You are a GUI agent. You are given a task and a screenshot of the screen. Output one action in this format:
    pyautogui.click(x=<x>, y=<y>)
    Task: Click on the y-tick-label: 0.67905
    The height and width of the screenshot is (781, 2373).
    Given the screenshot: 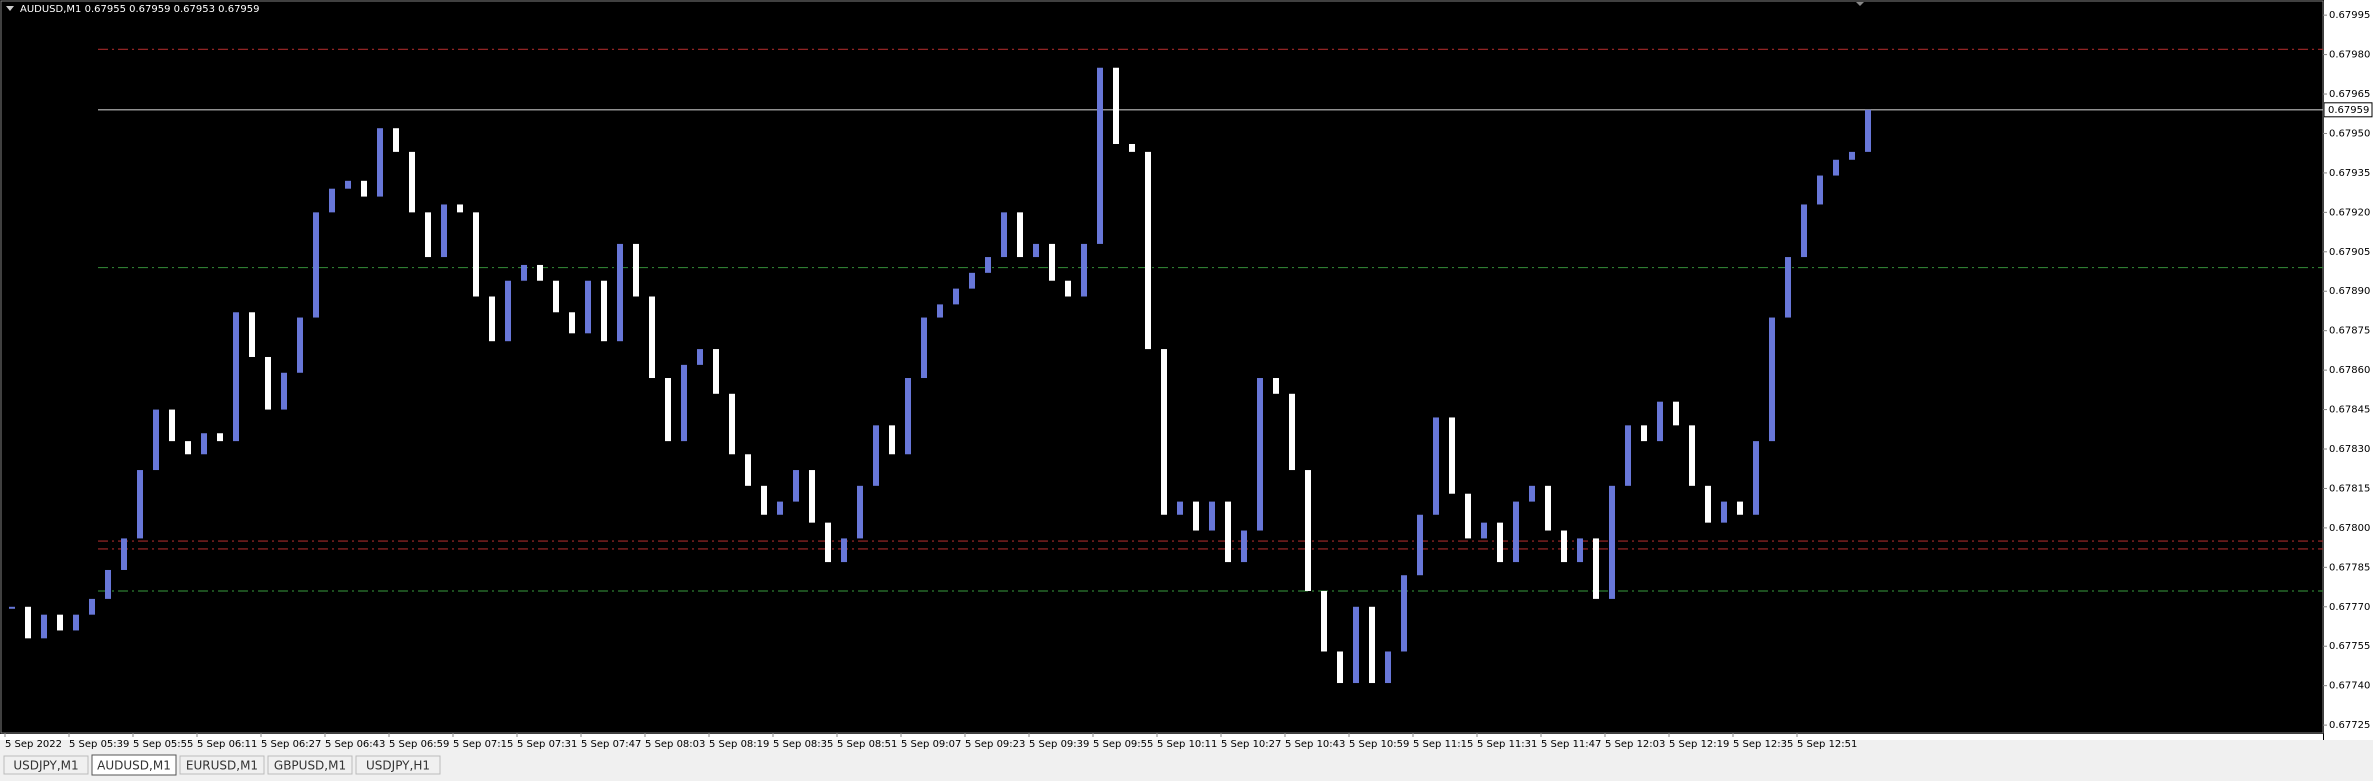 What is the action you would take?
    pyautogui.click(x=2349, y=252)
    